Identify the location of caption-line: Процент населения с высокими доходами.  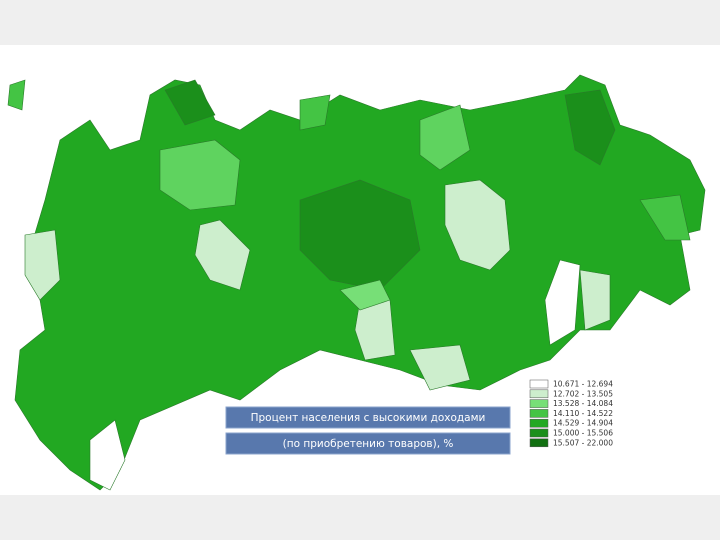
(368, 418).